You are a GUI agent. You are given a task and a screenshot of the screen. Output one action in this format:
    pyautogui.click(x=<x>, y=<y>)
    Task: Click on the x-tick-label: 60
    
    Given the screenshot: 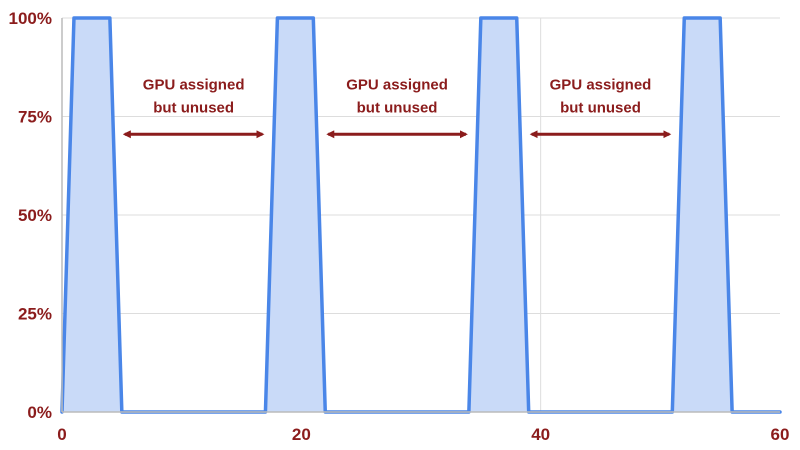 What is the action you would take?
    pyautogui.click(x=780, y=434)
    